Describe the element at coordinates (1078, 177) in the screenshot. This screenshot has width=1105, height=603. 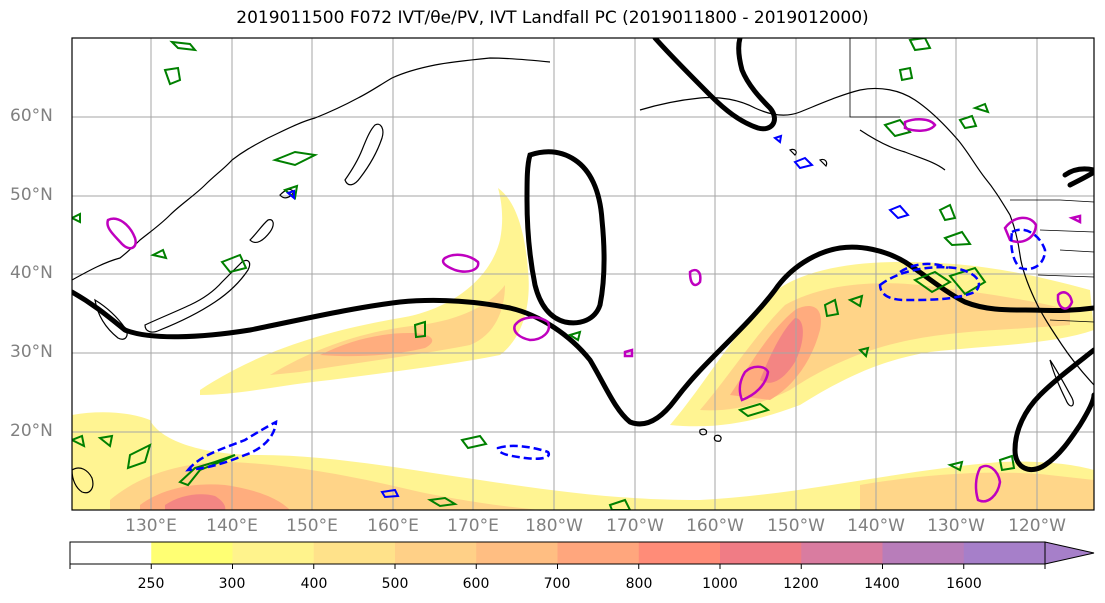
I see `pc-contour-ne` at that location.